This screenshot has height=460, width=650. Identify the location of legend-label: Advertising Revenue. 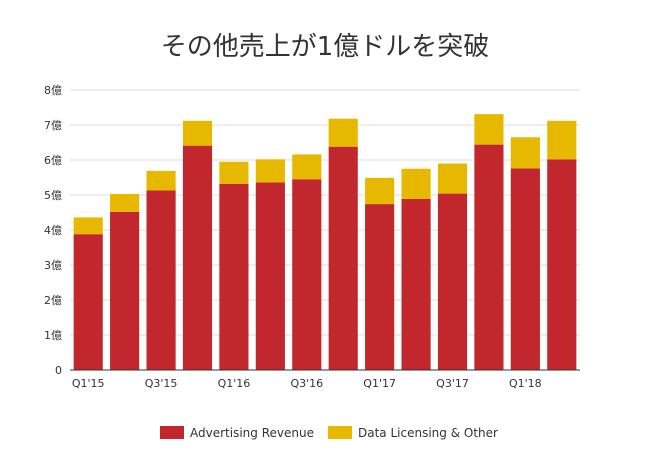
(252, 433).